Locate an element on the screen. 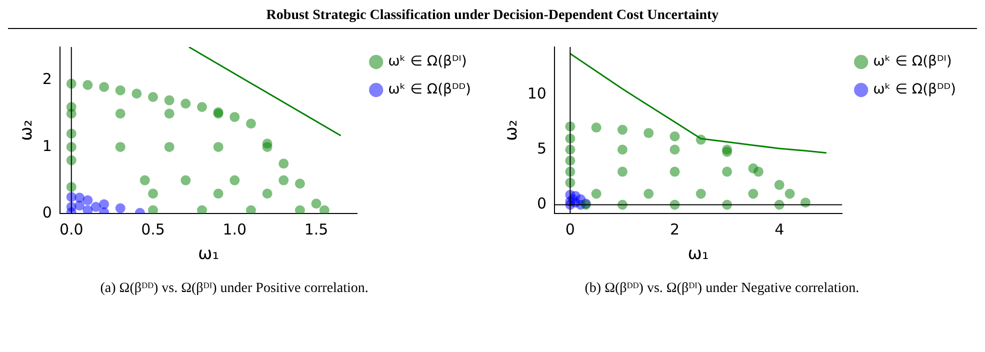 This screenshot has height=352, width=985. x-tick-label: 1.5 is located at coordinates (316, 229).